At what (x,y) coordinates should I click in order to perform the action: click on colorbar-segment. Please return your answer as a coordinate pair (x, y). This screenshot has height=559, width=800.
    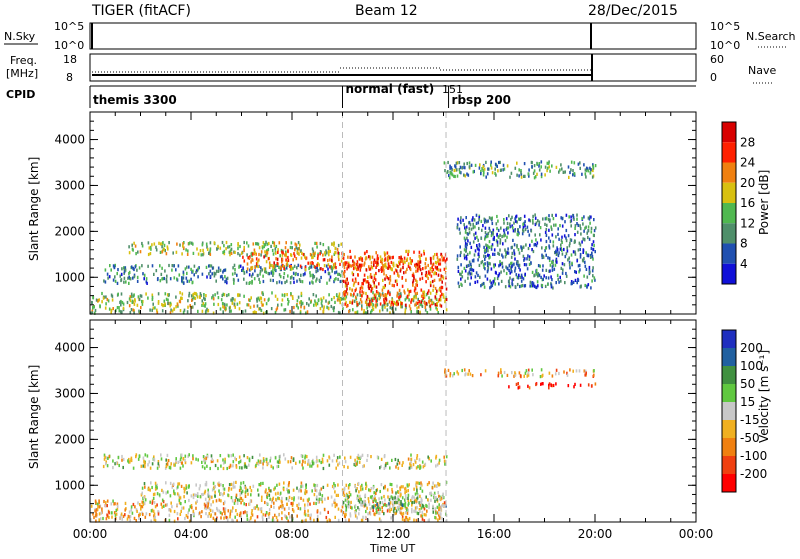
    Looking at the image, I should click on (729, 447).